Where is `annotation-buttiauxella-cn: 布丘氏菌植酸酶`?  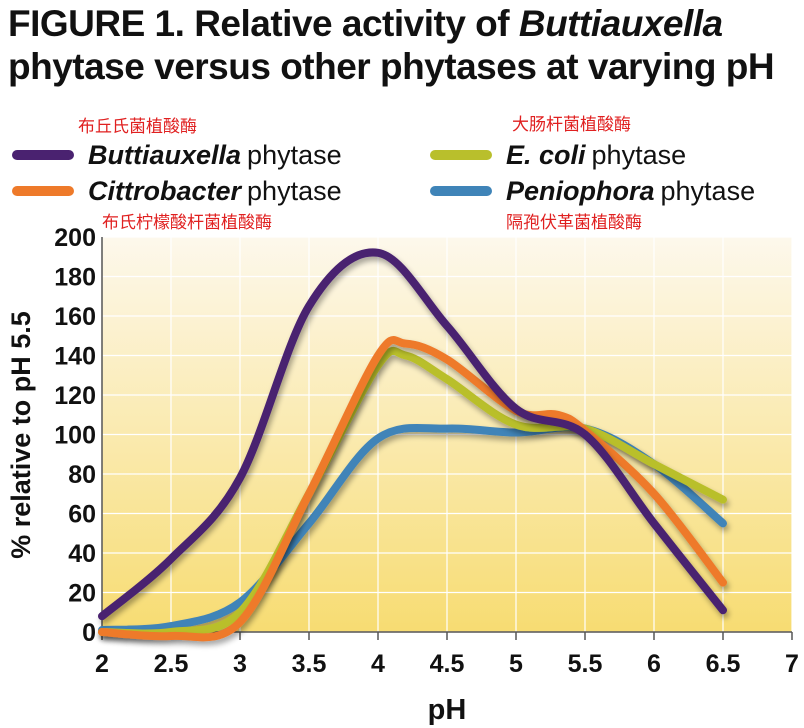 annotation-buttiauxella-cn: 布丘氏菌植酸酶 is located at coordinates (137, 127).